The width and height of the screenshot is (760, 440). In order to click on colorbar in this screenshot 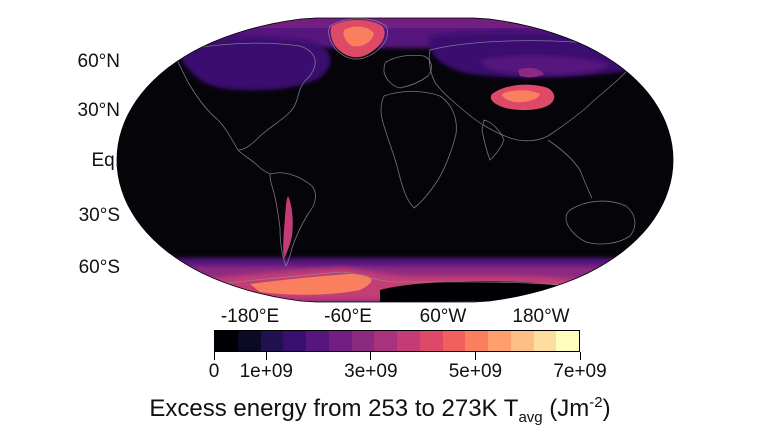, I will do `click(397, 341)`.